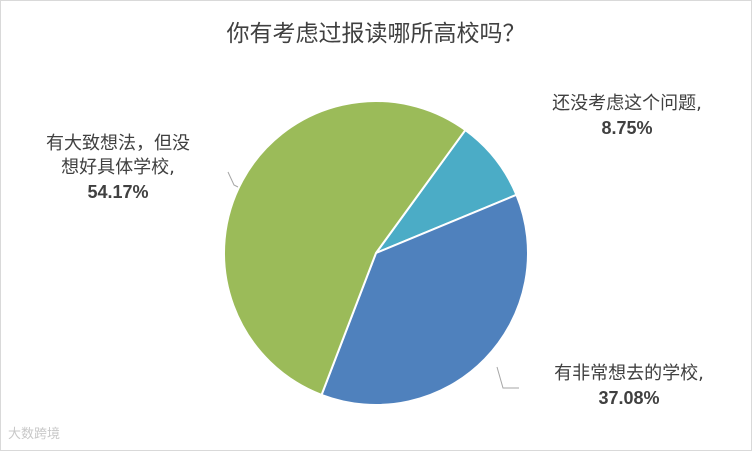 The width and height of the screenshot is (752, 451). Describe the element at coordinates (34, 434) in the screenshot. I see `watermark: 大数跨境` at that location.